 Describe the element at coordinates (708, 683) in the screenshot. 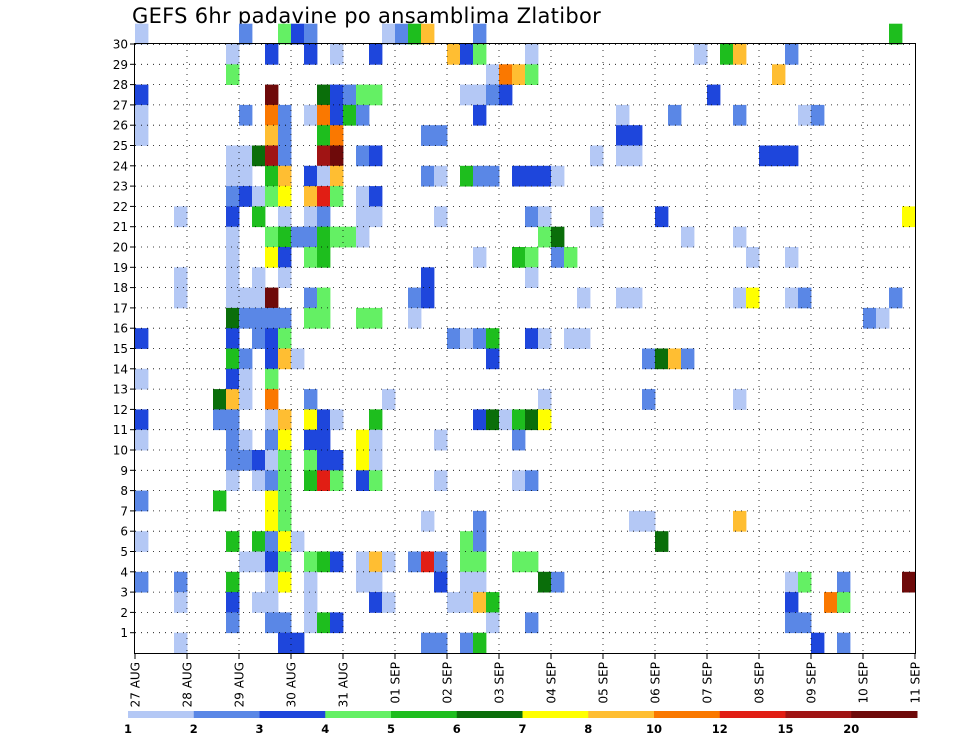

I see `x-tick-label: 07 SEP` at that location.